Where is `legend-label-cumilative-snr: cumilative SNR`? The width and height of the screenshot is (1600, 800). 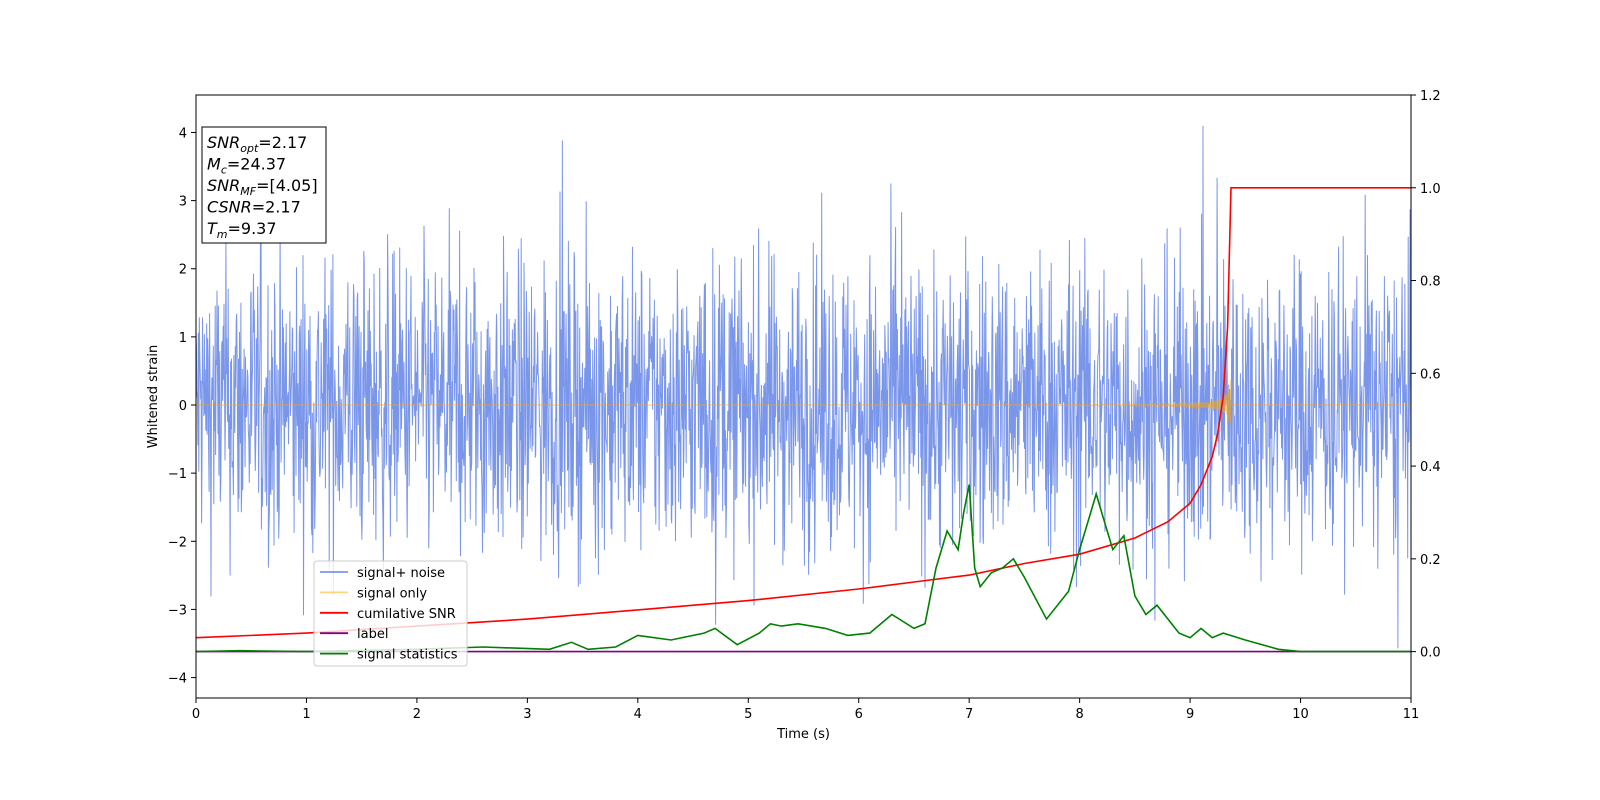 legend-label-cumilative-snr: cumilative SNR is located at coordinates (406, 614).